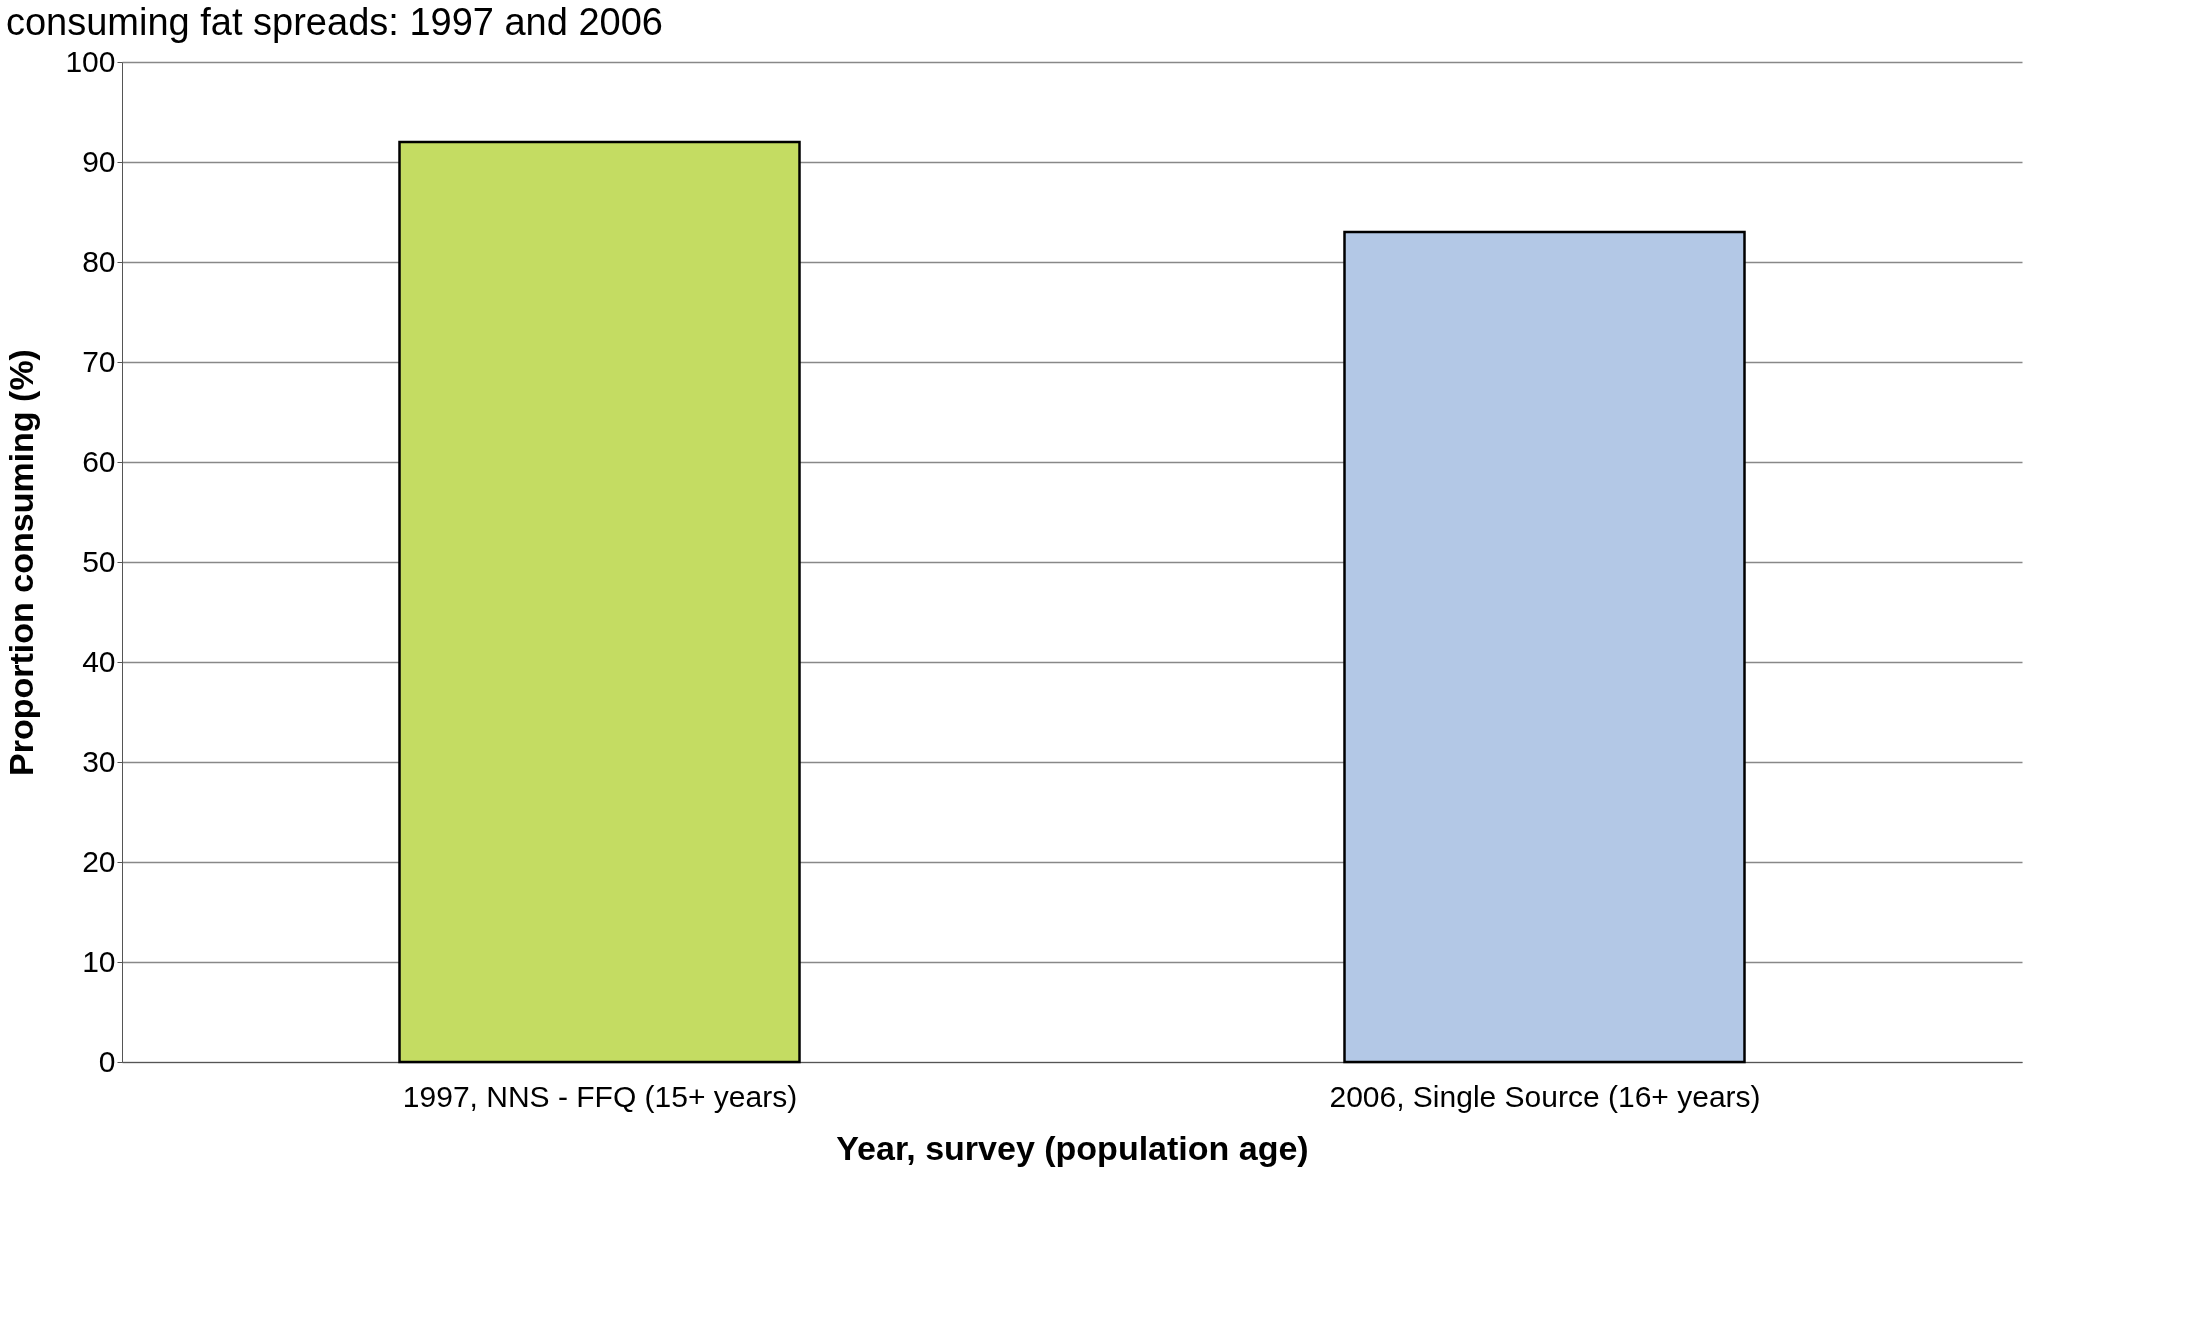 This screenshot has width=2194, height=1331. What do you see at coordinates (99, 861) in the screenshot?
I see `y-tick-label: 20` at bounding box center [99, 861].